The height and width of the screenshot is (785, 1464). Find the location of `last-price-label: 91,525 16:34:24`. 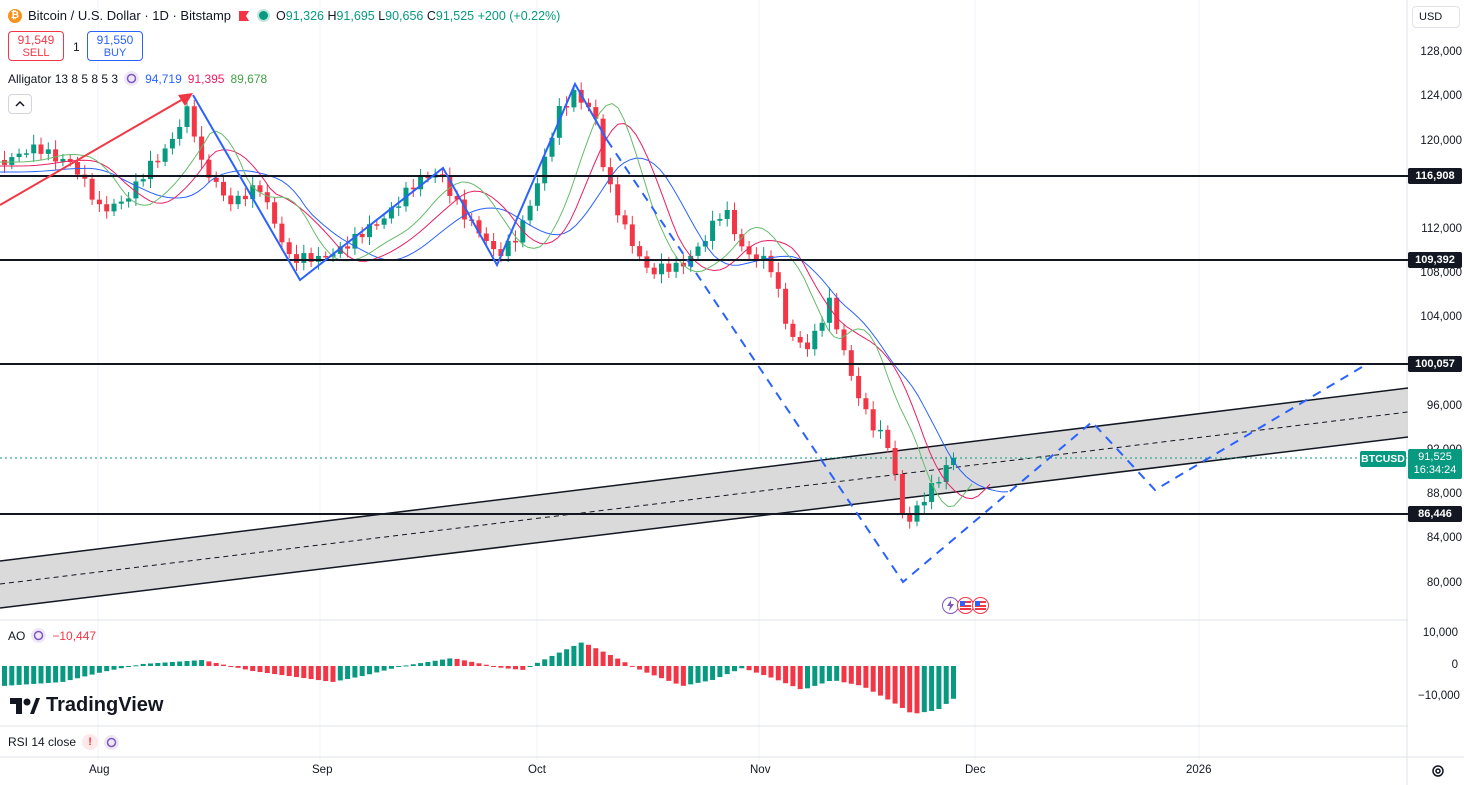

last-price-label: 91,525 16:34:24 is located at coordinates (1435, 464).